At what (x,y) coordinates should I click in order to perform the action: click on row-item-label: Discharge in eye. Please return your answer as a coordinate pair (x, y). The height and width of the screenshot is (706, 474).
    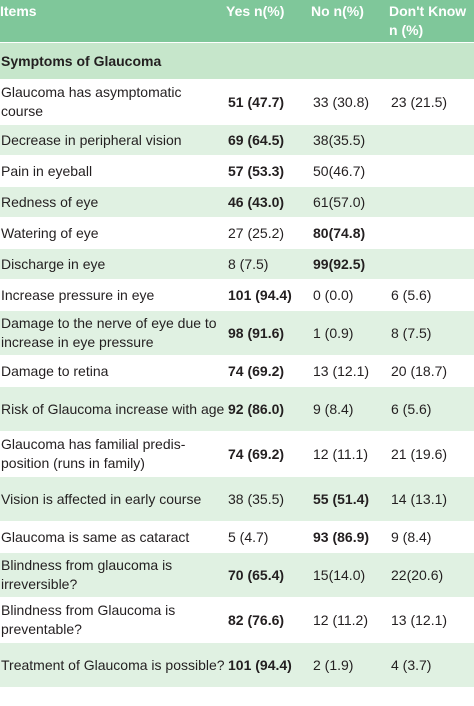
    Looking at the image, I should click on (112, 264).